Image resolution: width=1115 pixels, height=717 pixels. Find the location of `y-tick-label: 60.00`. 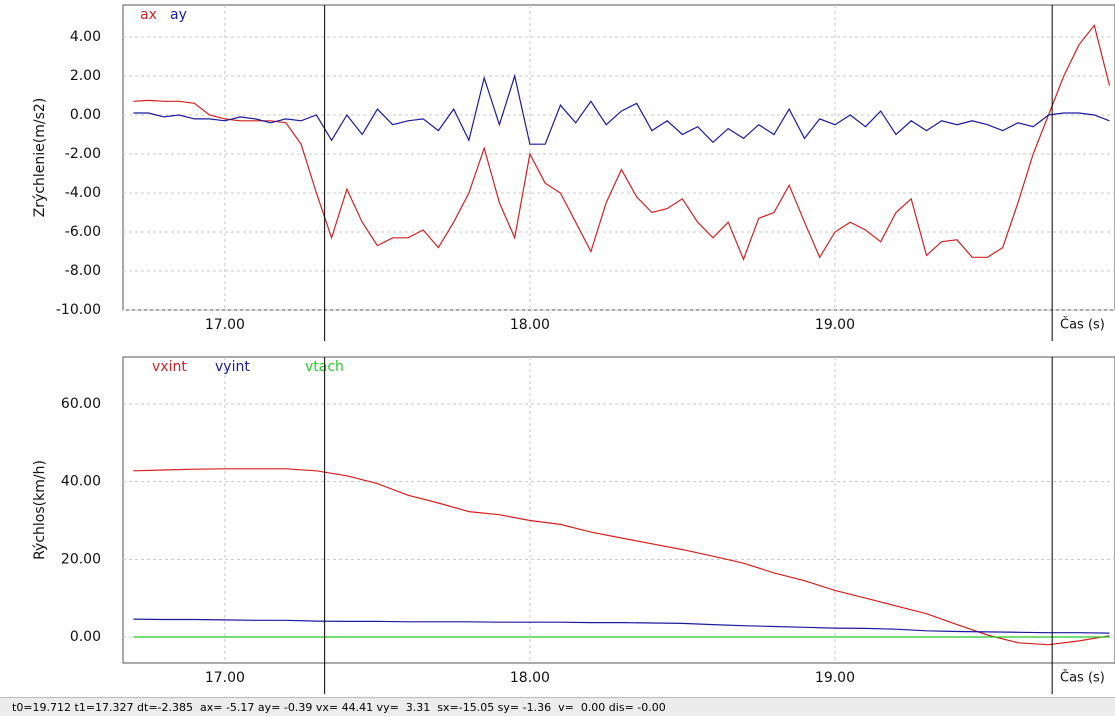

y-tick-label: 60.00 is located at coordinates (81, 404).